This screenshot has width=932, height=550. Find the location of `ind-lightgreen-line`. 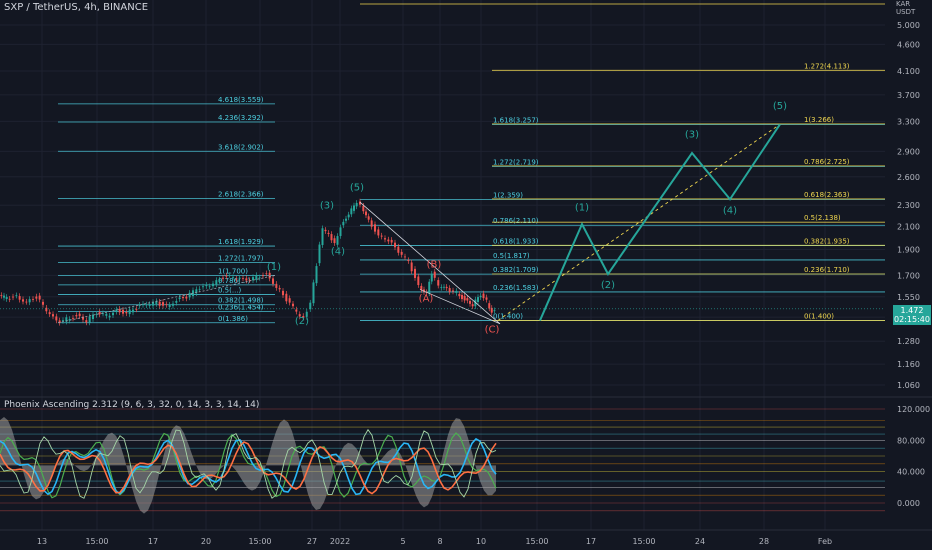

ind-lightgreen-line is located at coordinates (248, 463).